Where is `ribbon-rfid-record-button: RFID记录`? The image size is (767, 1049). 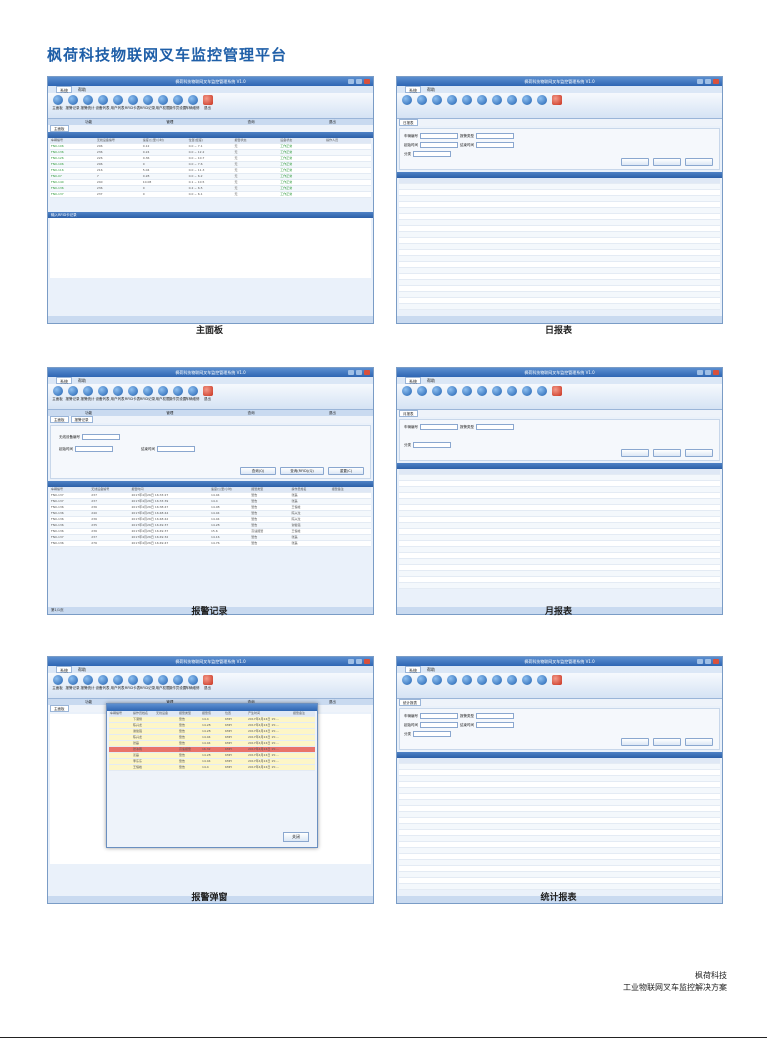
ribbon-rfid-record-button: RFID记录 is located at coordinates (147, 685).